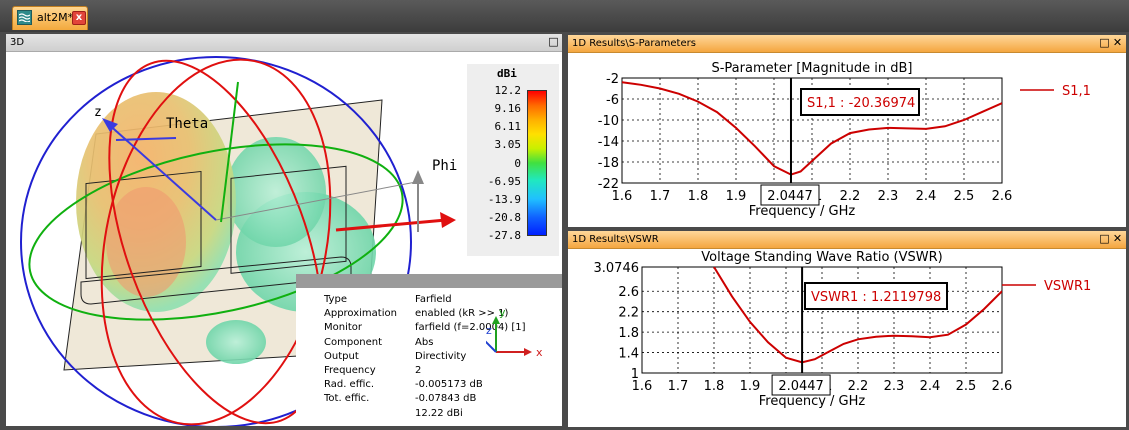  What do you see at coordinates (847, 240) in the screenshot?
I see `vswr-header: 1D Results\VSWR □ ✕` at bounding box center [847, 240].